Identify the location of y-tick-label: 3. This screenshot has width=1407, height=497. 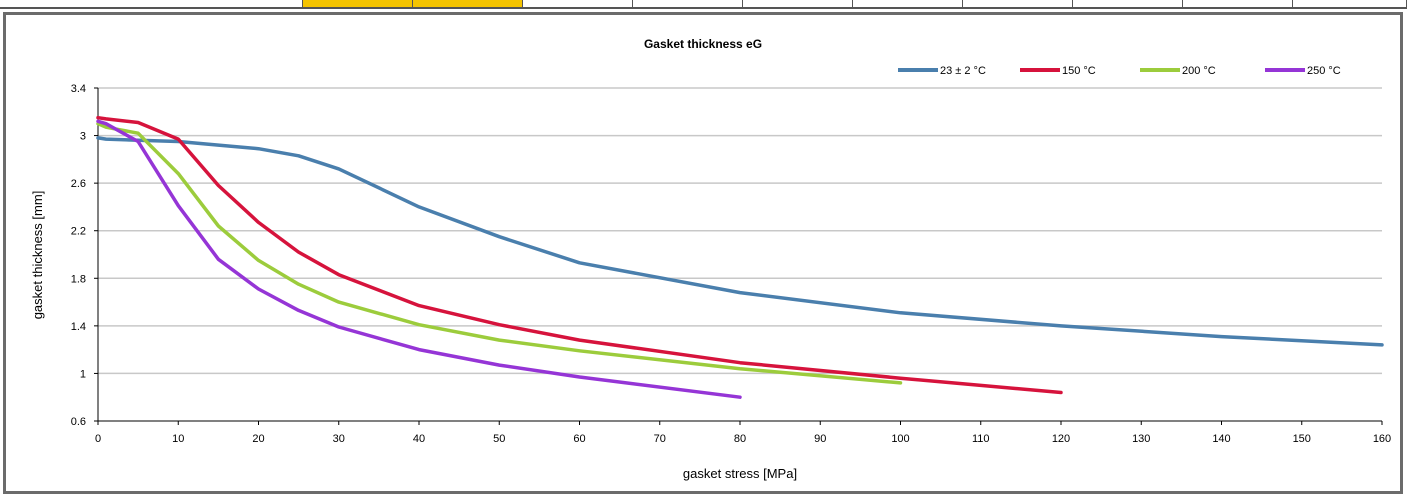
(83, 137).